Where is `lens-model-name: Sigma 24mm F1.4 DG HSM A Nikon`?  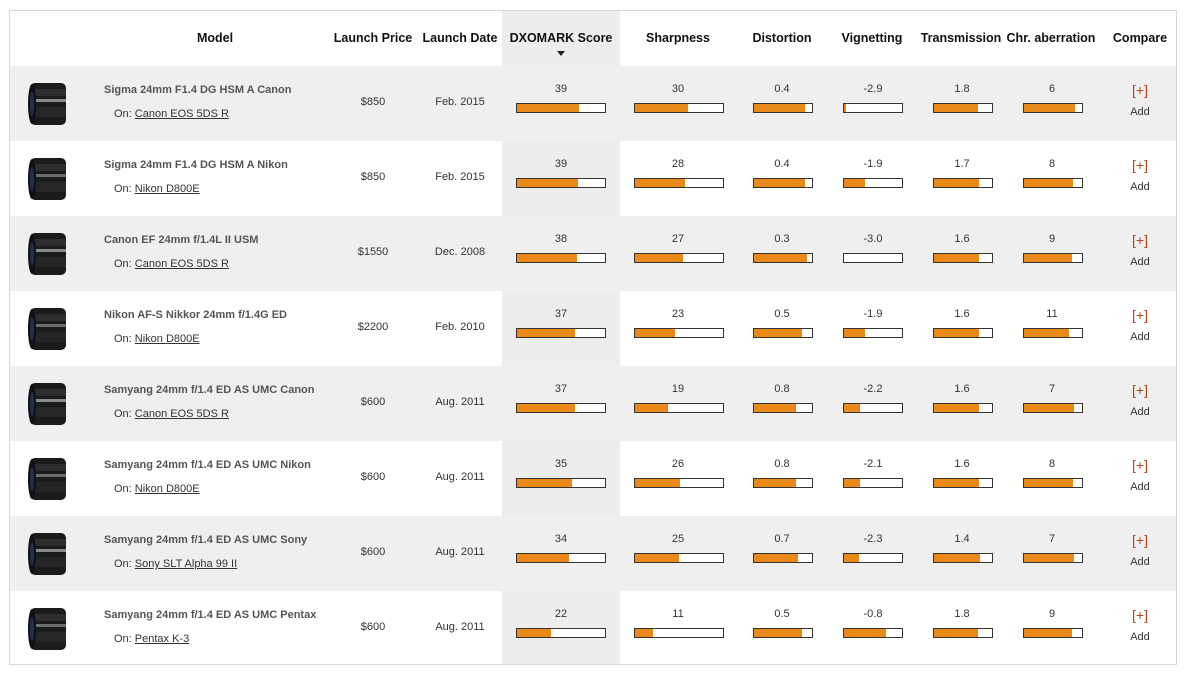
lens-model-name: Sigma 24mm F1.4 DG HSM A Nikon is located at coordinates (196, 165).